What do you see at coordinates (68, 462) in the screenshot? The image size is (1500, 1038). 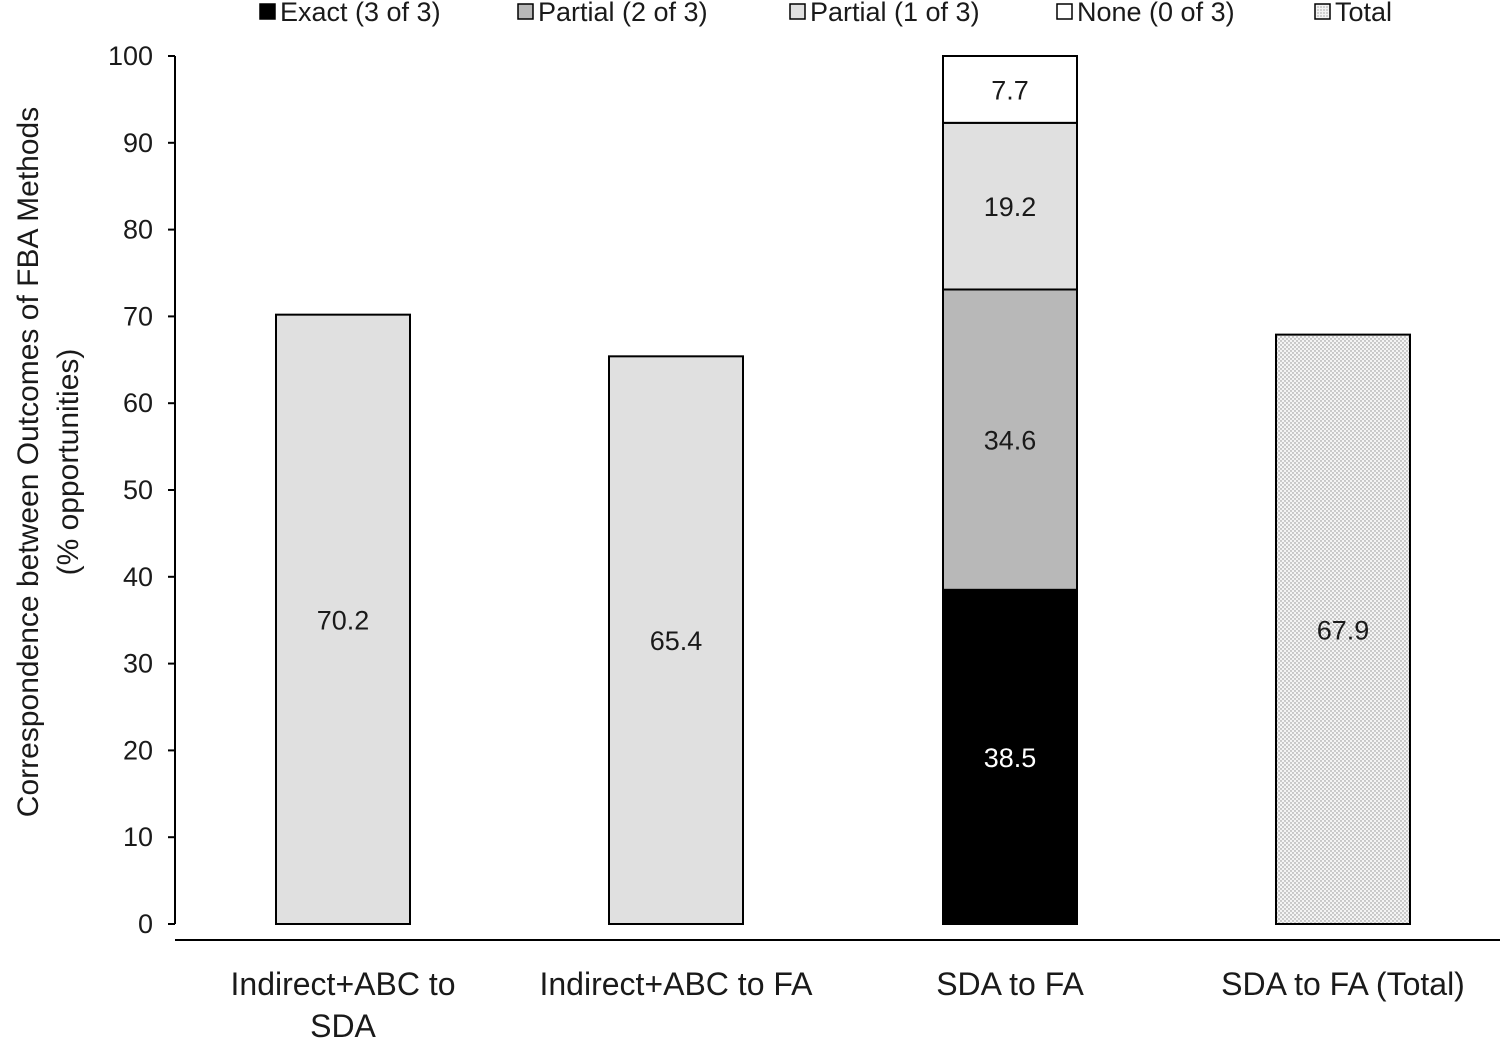 I see `y-axis-title-line: (% opportunities)` at bounding box center [68, 462].